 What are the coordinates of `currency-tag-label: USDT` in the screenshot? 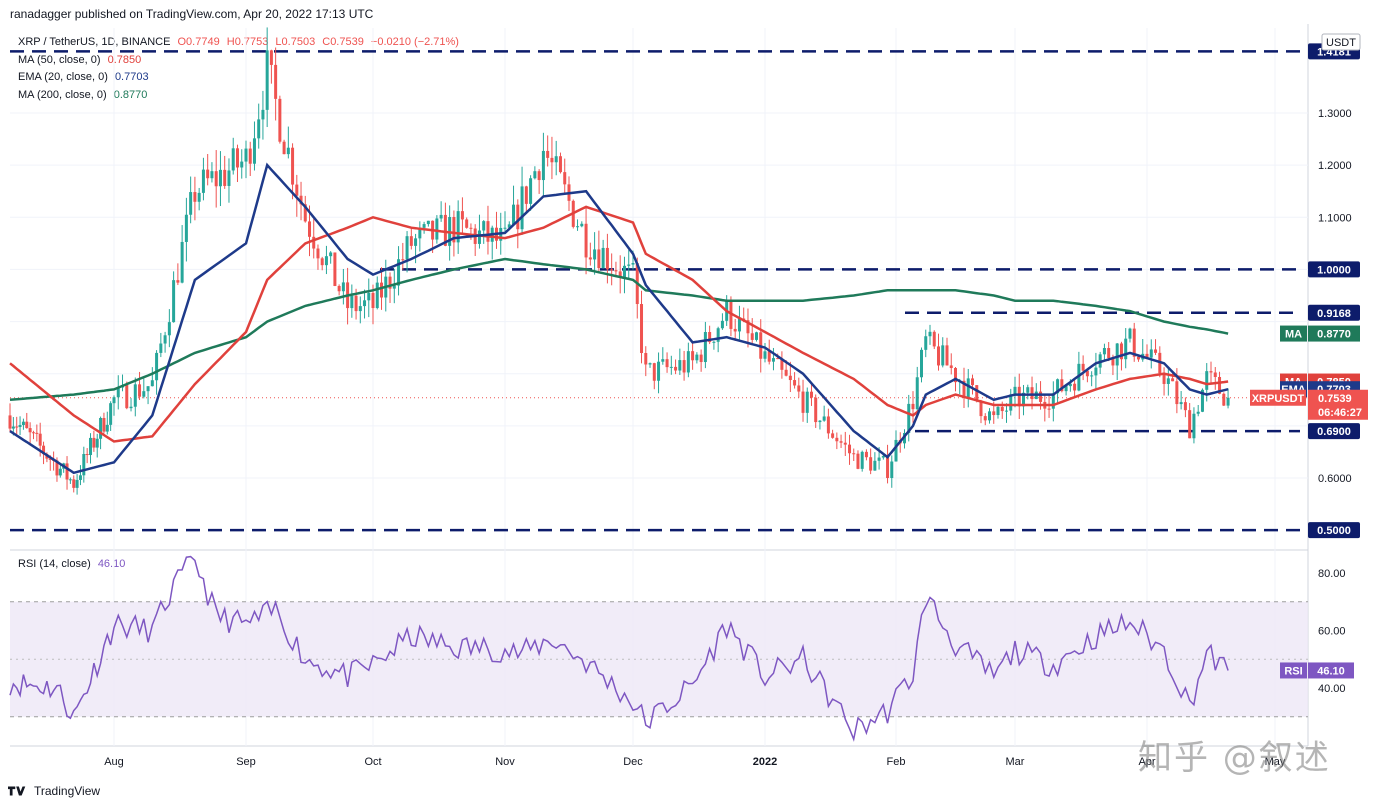 It's located at (1341, 43).